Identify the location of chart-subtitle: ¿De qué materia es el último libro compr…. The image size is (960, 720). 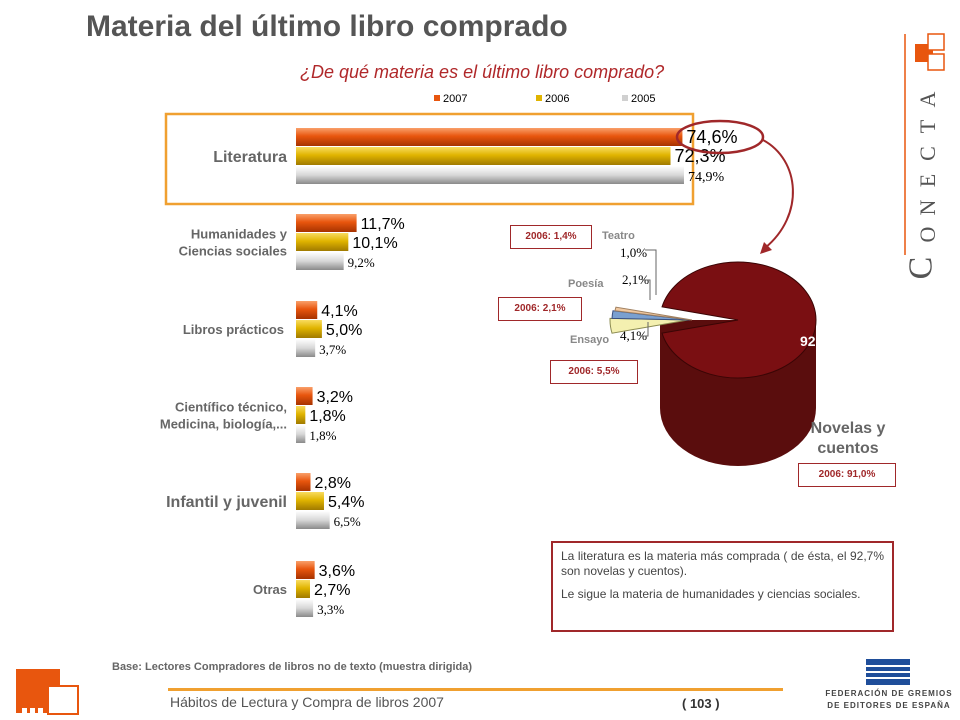
(482, 72).